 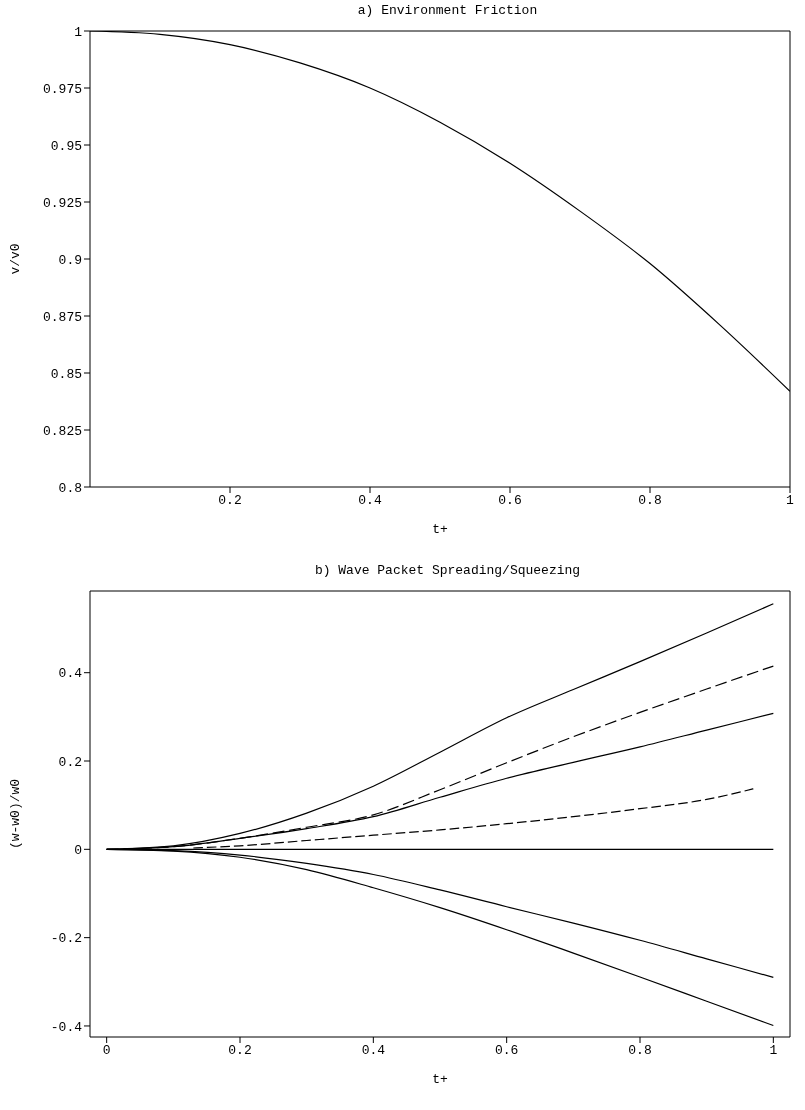 I want to click on y-axis-title: (w-w0)/w0, so click(x=15, y=814).